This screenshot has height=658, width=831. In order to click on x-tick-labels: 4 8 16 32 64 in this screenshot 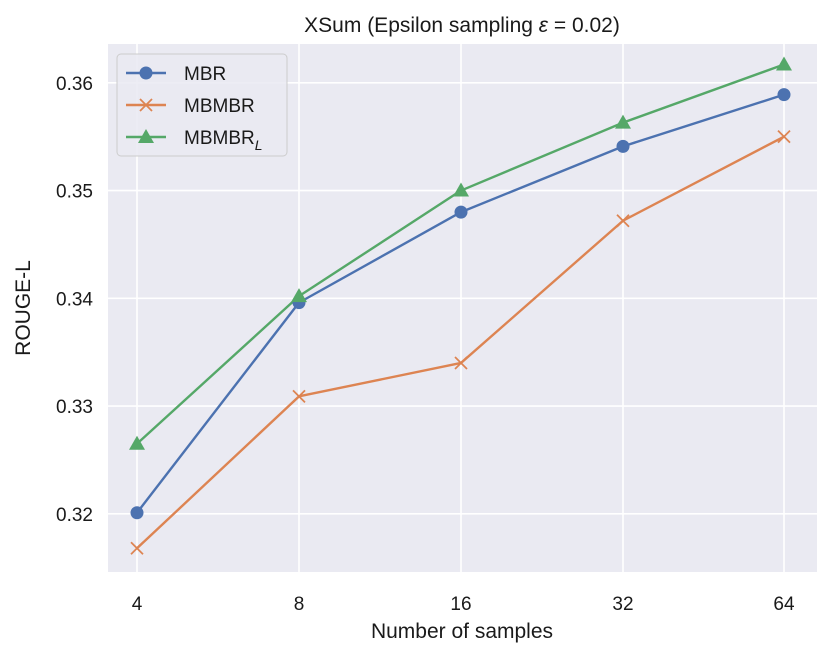, I will do `click(463, 604)`.